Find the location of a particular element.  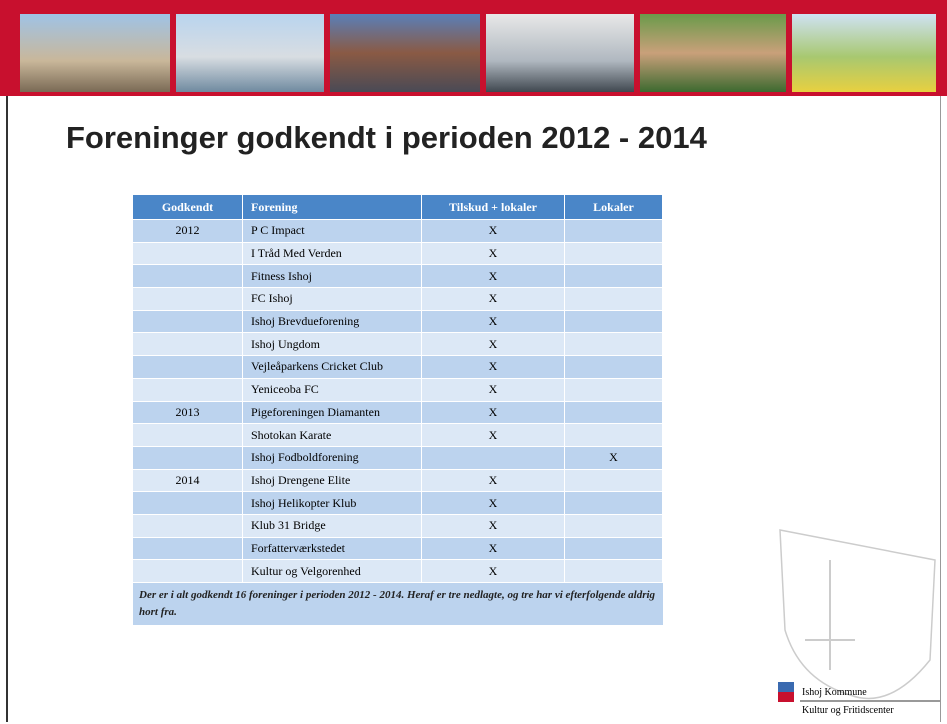

table-cell: Ishoj Drengene Elite is located at coordinates (332, 480).